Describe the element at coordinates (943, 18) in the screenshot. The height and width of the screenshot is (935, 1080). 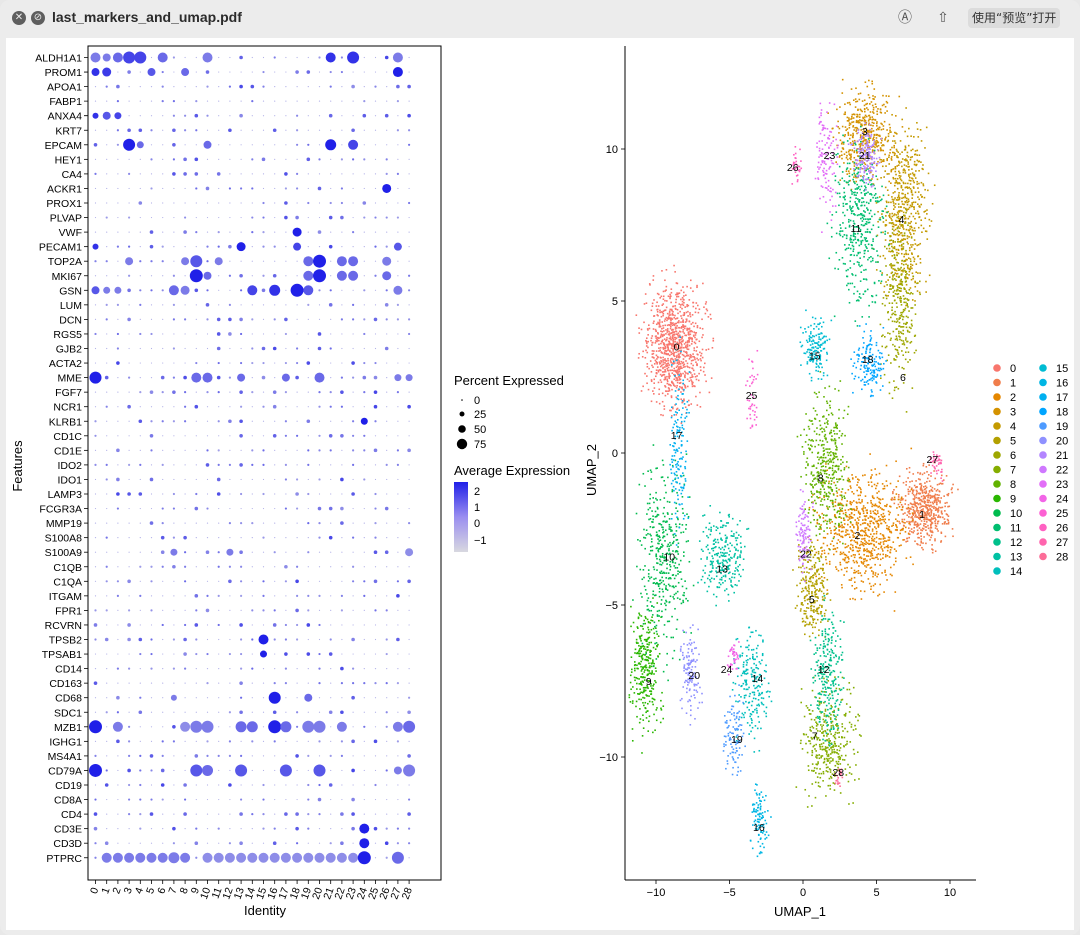
I see `share-icon: ⇧` at that location.